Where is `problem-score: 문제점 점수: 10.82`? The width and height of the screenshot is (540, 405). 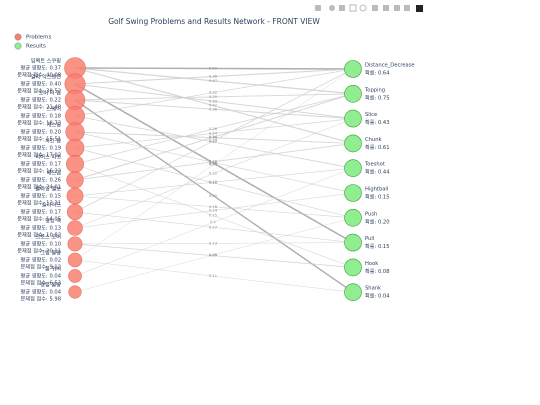 problem-score: 문제점 점수: 10.82 is located at coordinates (39, 235).